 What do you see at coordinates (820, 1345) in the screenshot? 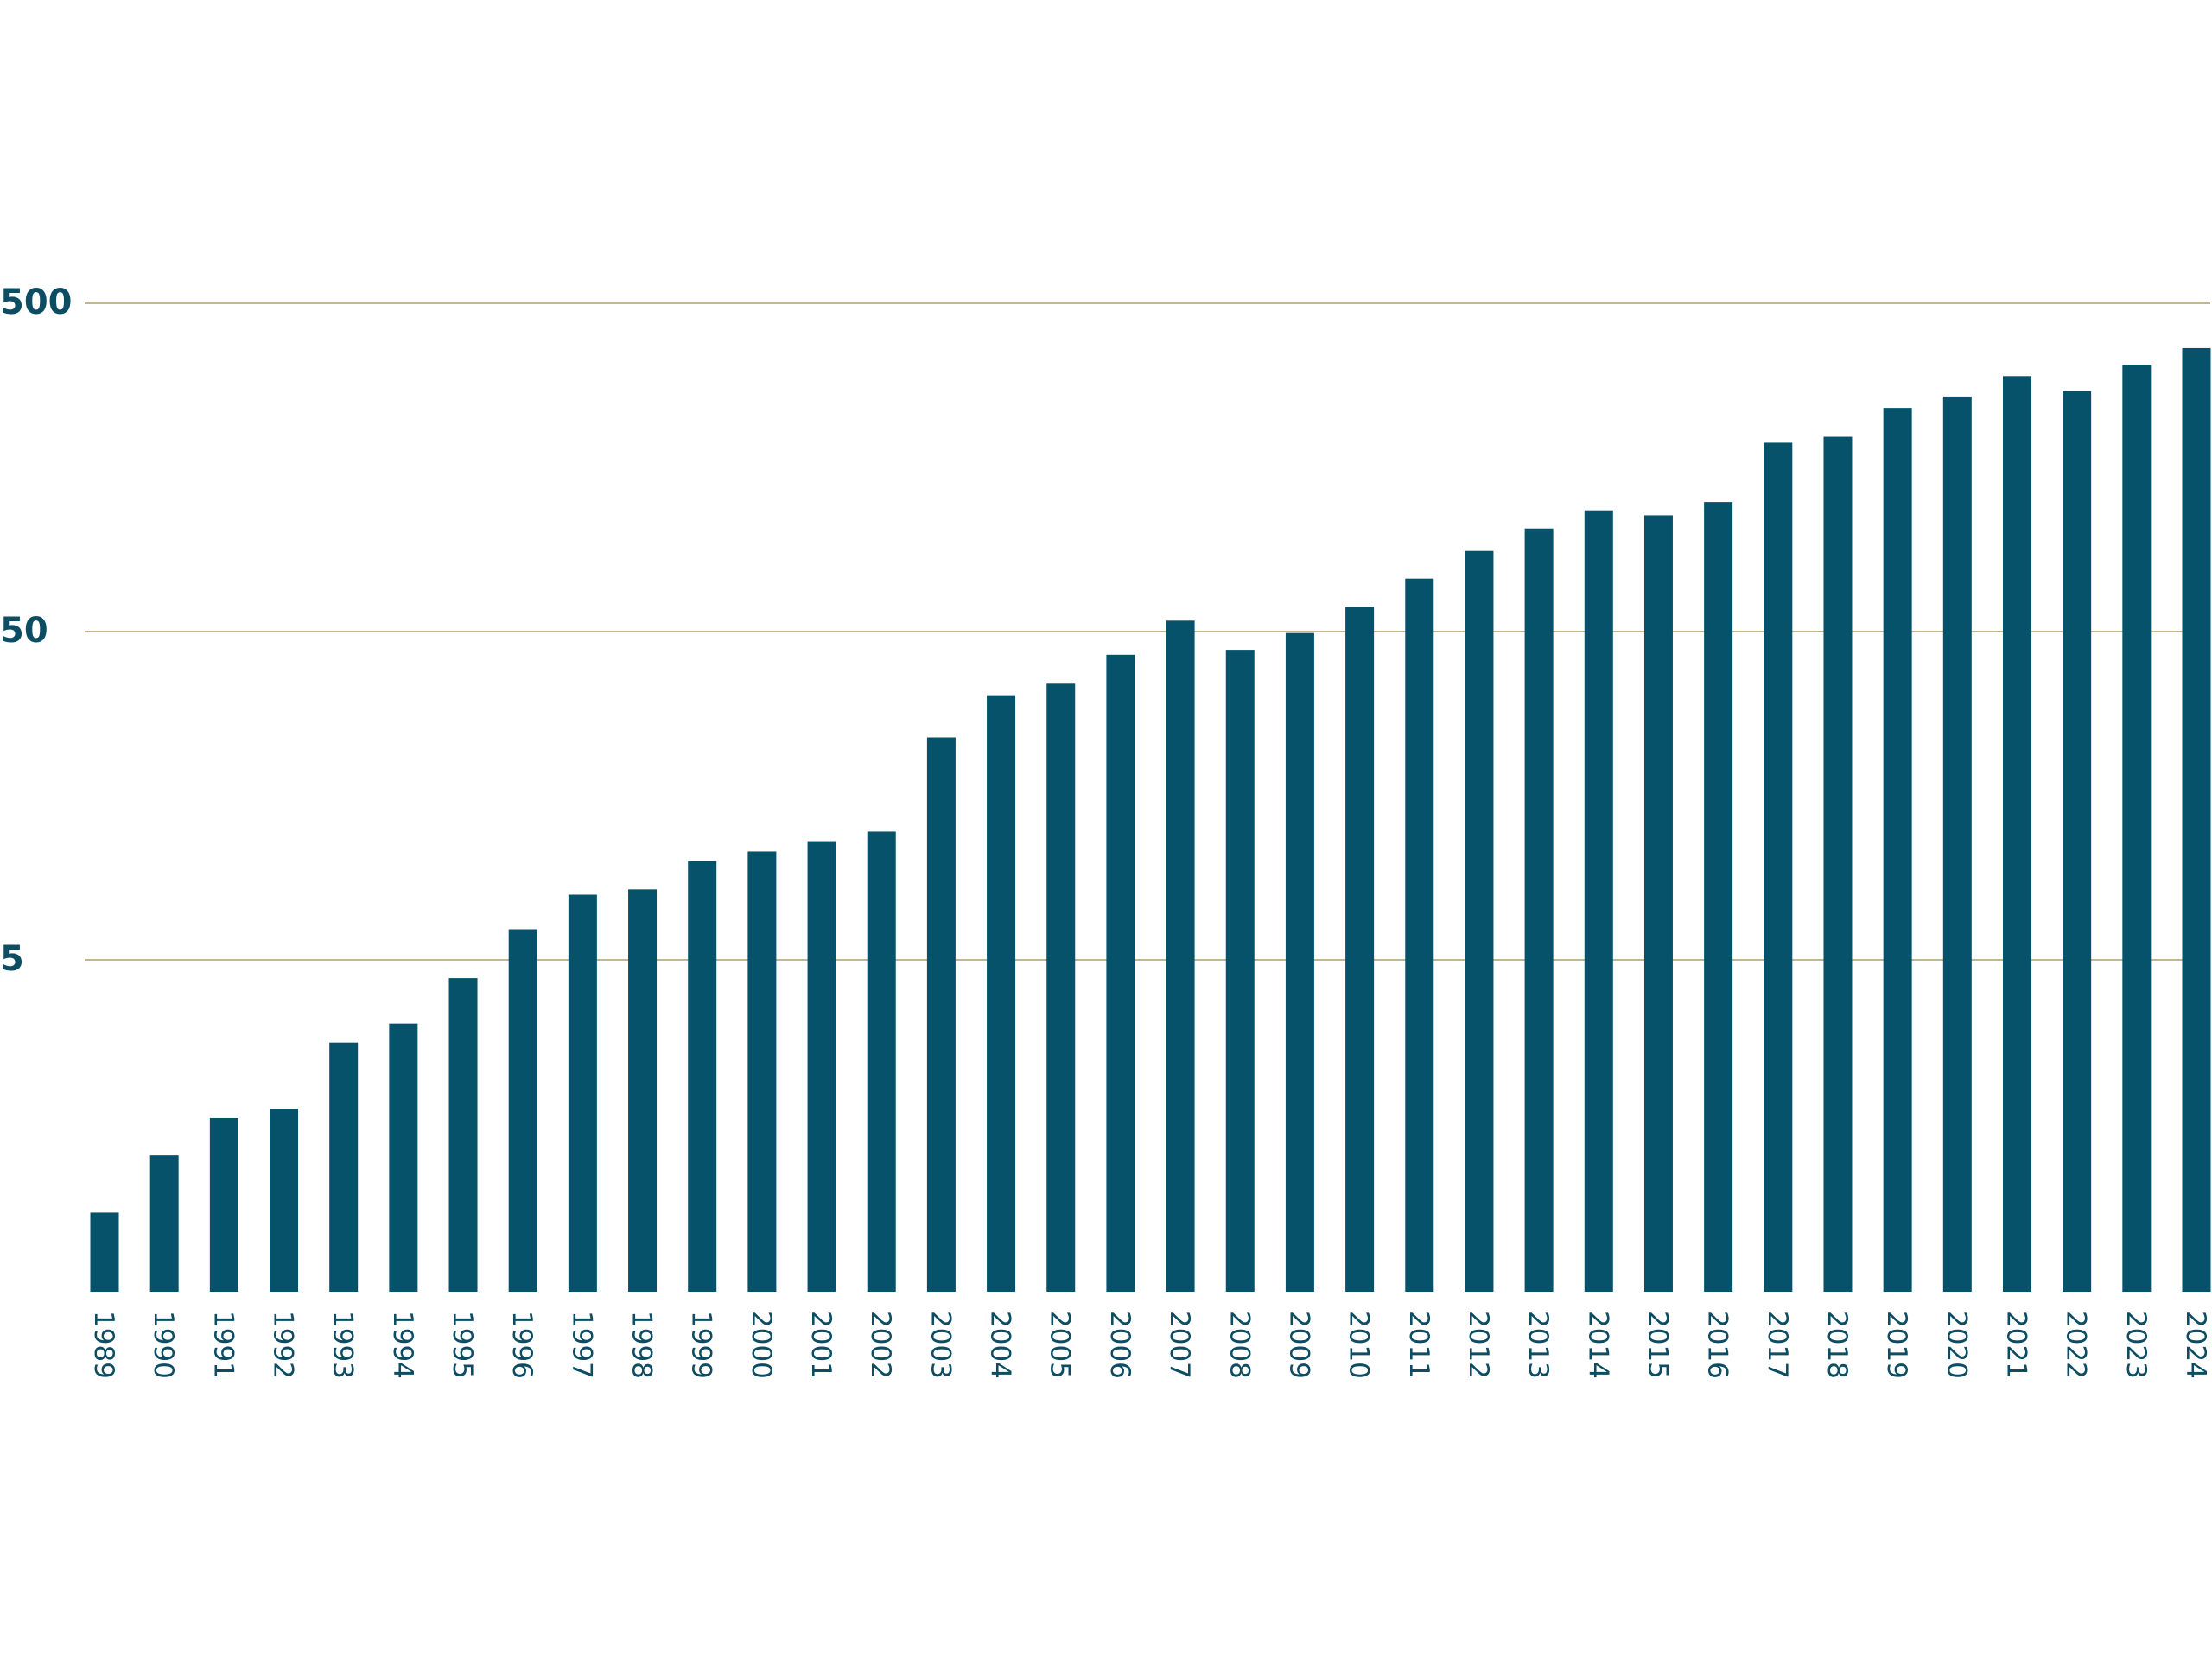
I see `x-tick-label-2001: 2001` at bounding box center [820, 1345].